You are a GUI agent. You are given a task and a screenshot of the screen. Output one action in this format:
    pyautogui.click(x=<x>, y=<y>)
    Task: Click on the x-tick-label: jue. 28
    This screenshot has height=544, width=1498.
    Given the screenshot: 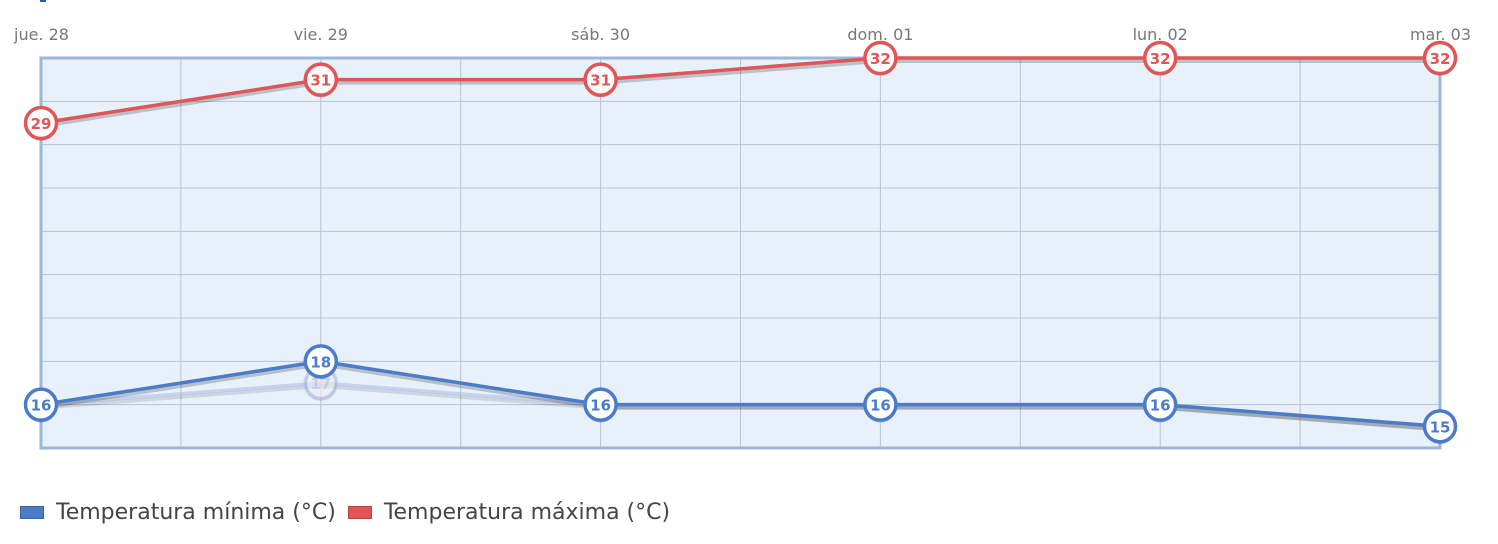 What is the action you would take?
    pyautogui.click(x=41, y=34)
    